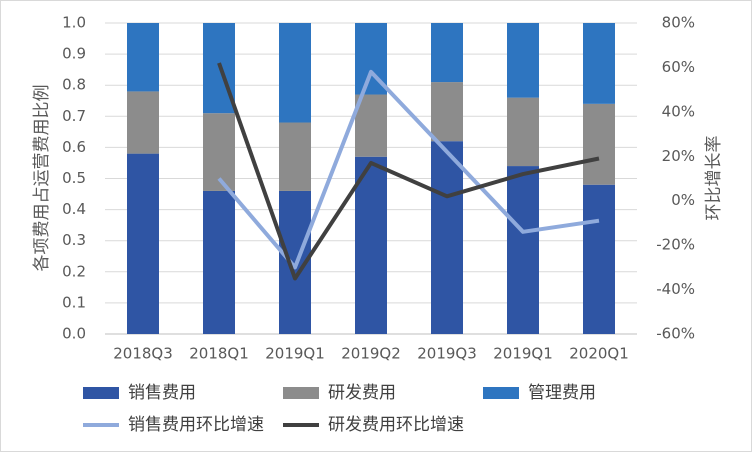  I want to click on y-tick-label: 1.0, so click(74, 23).